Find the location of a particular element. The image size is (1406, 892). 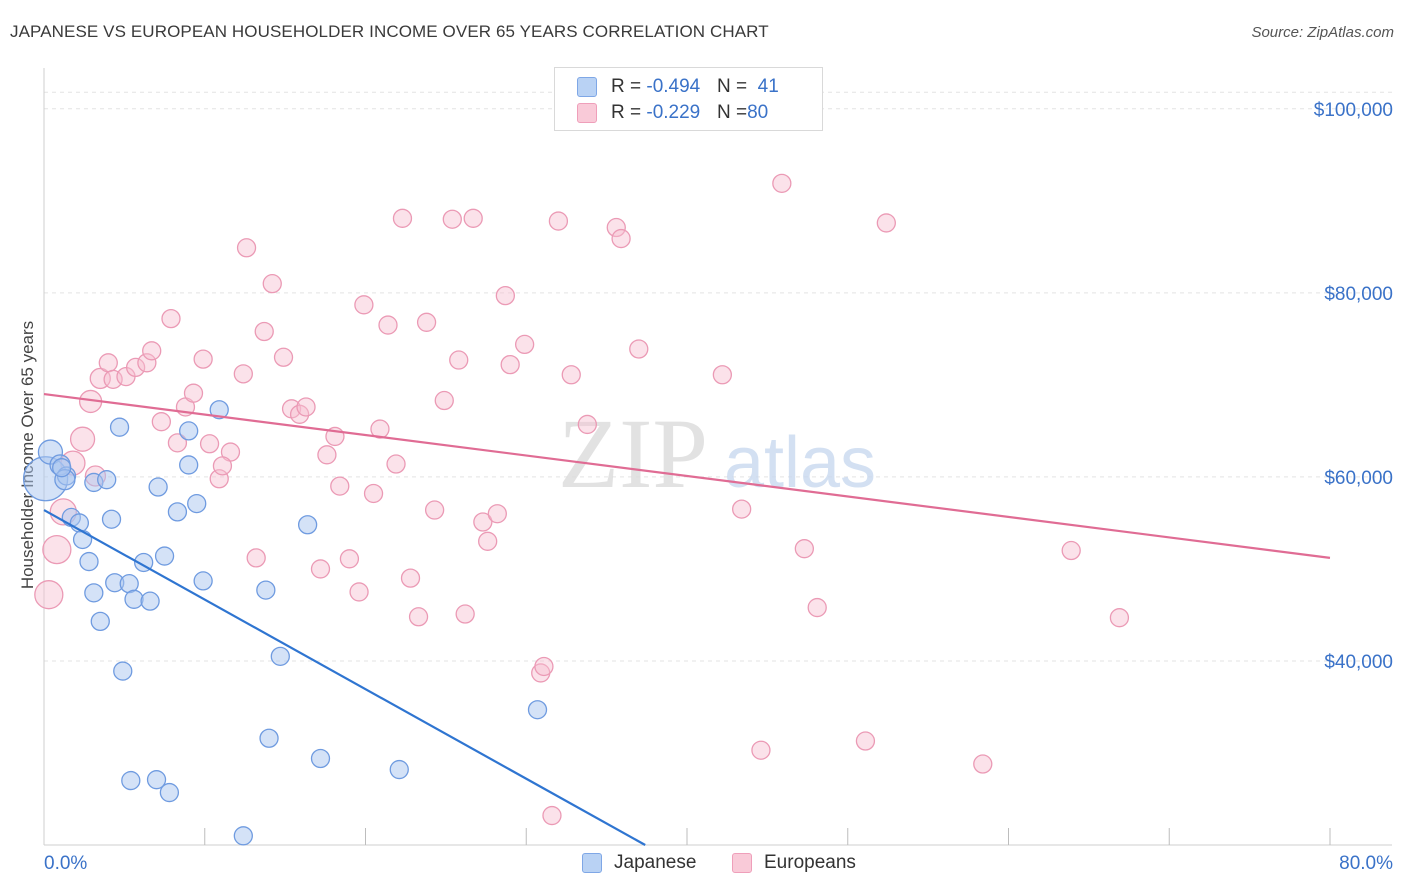

series-legend: Japanese Europeans is located at coordinates (703, 864).